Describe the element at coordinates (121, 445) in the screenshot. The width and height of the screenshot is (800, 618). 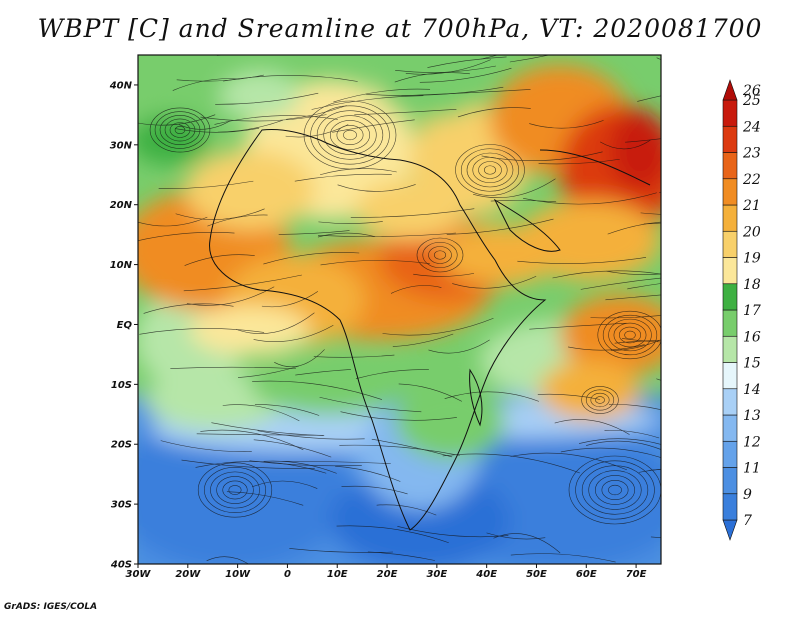
I see `lat-tick-label: 20S` at that location.